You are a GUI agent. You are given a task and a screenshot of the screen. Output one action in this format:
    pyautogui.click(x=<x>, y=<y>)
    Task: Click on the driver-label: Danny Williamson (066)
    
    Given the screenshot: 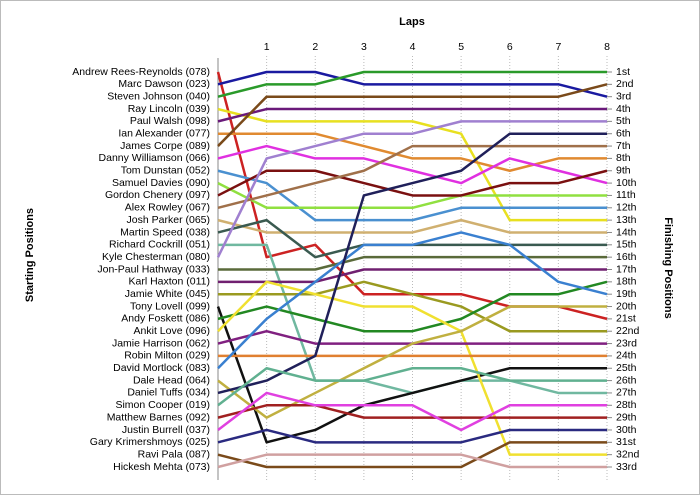 What is the action you would take?
    pyautogui.click(x=154, y=158)
    